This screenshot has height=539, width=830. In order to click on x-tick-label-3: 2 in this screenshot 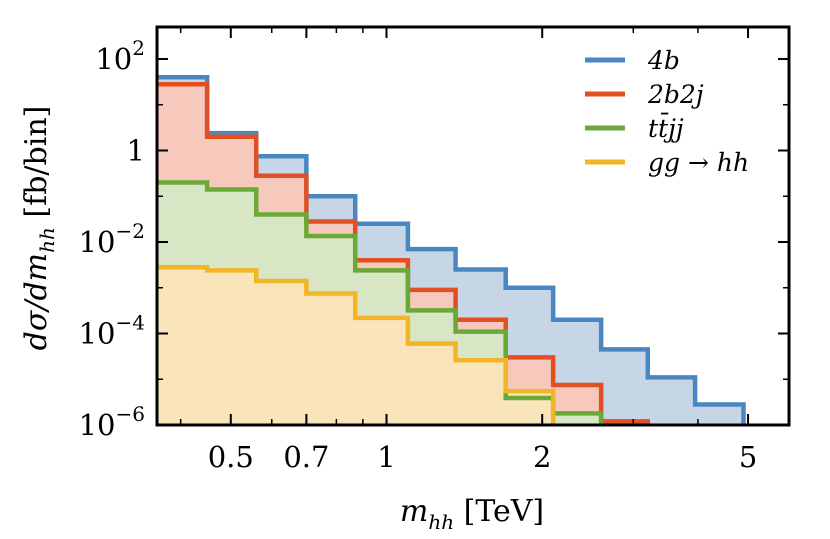, I will do `click(542, 457)`.